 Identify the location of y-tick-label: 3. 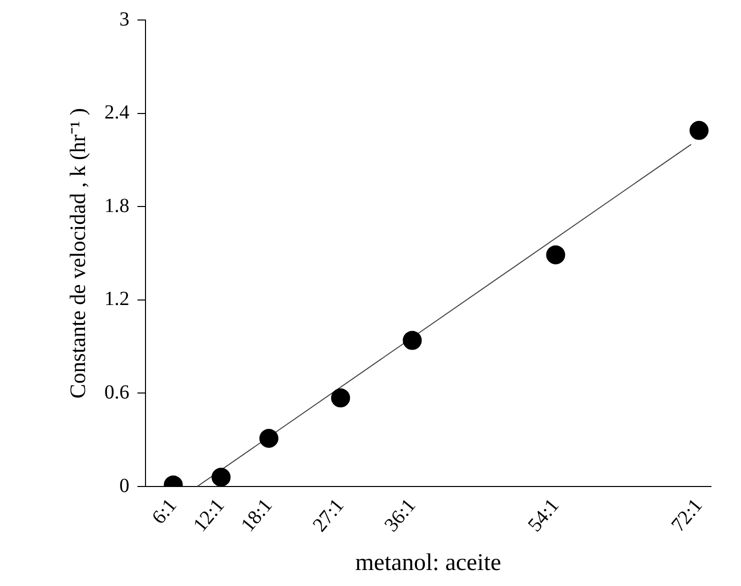
(124, 19).